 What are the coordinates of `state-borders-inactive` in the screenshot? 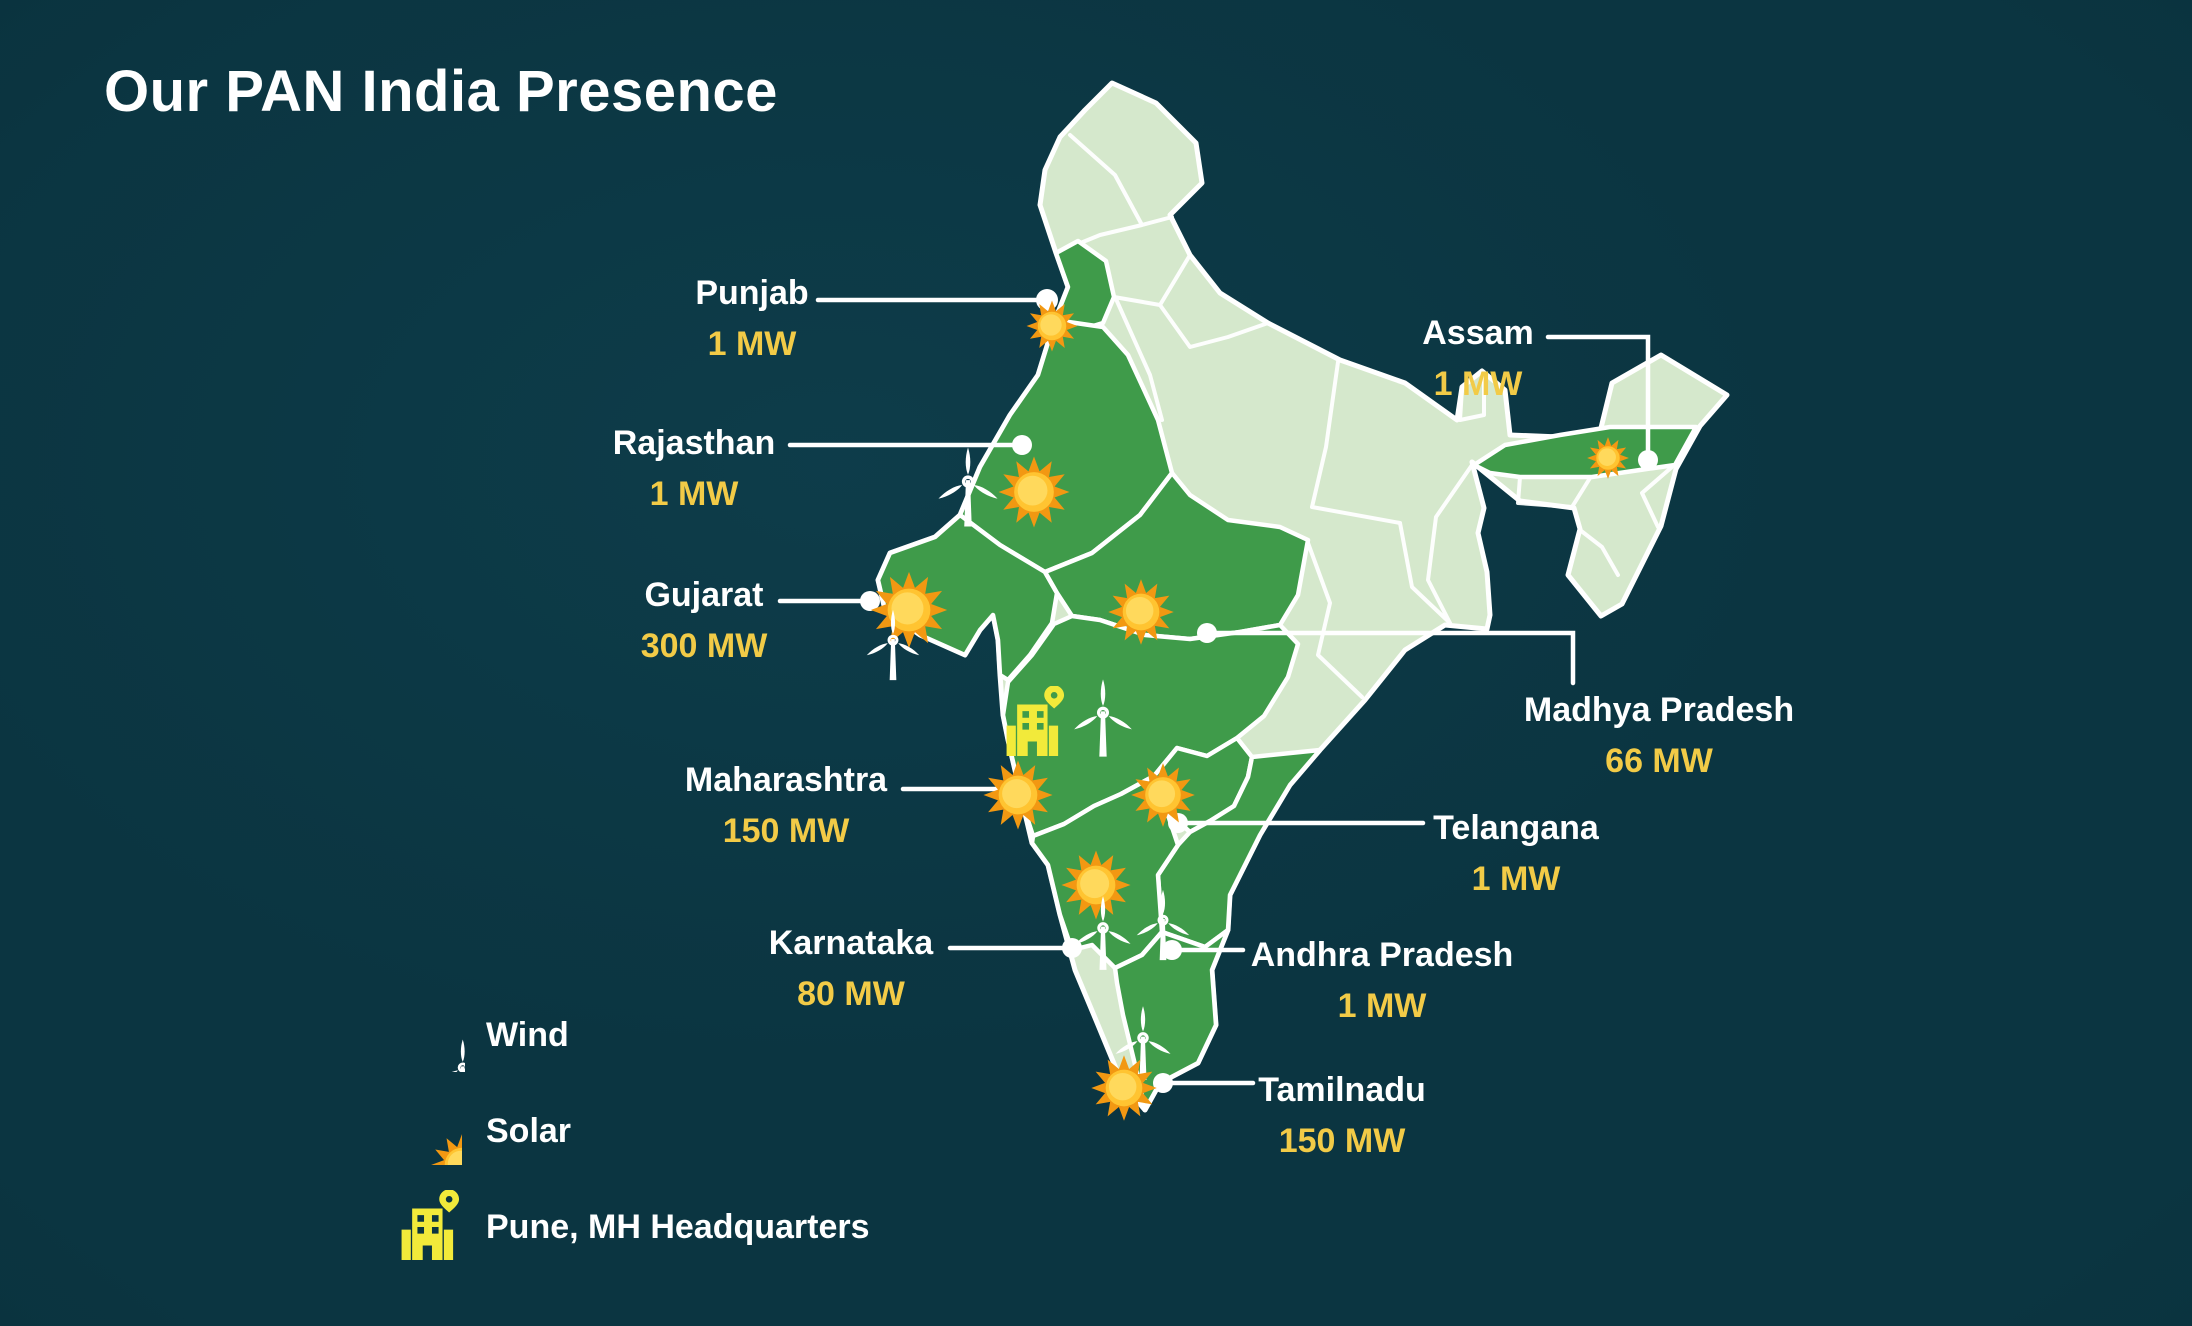 It's located at (1364, 416).